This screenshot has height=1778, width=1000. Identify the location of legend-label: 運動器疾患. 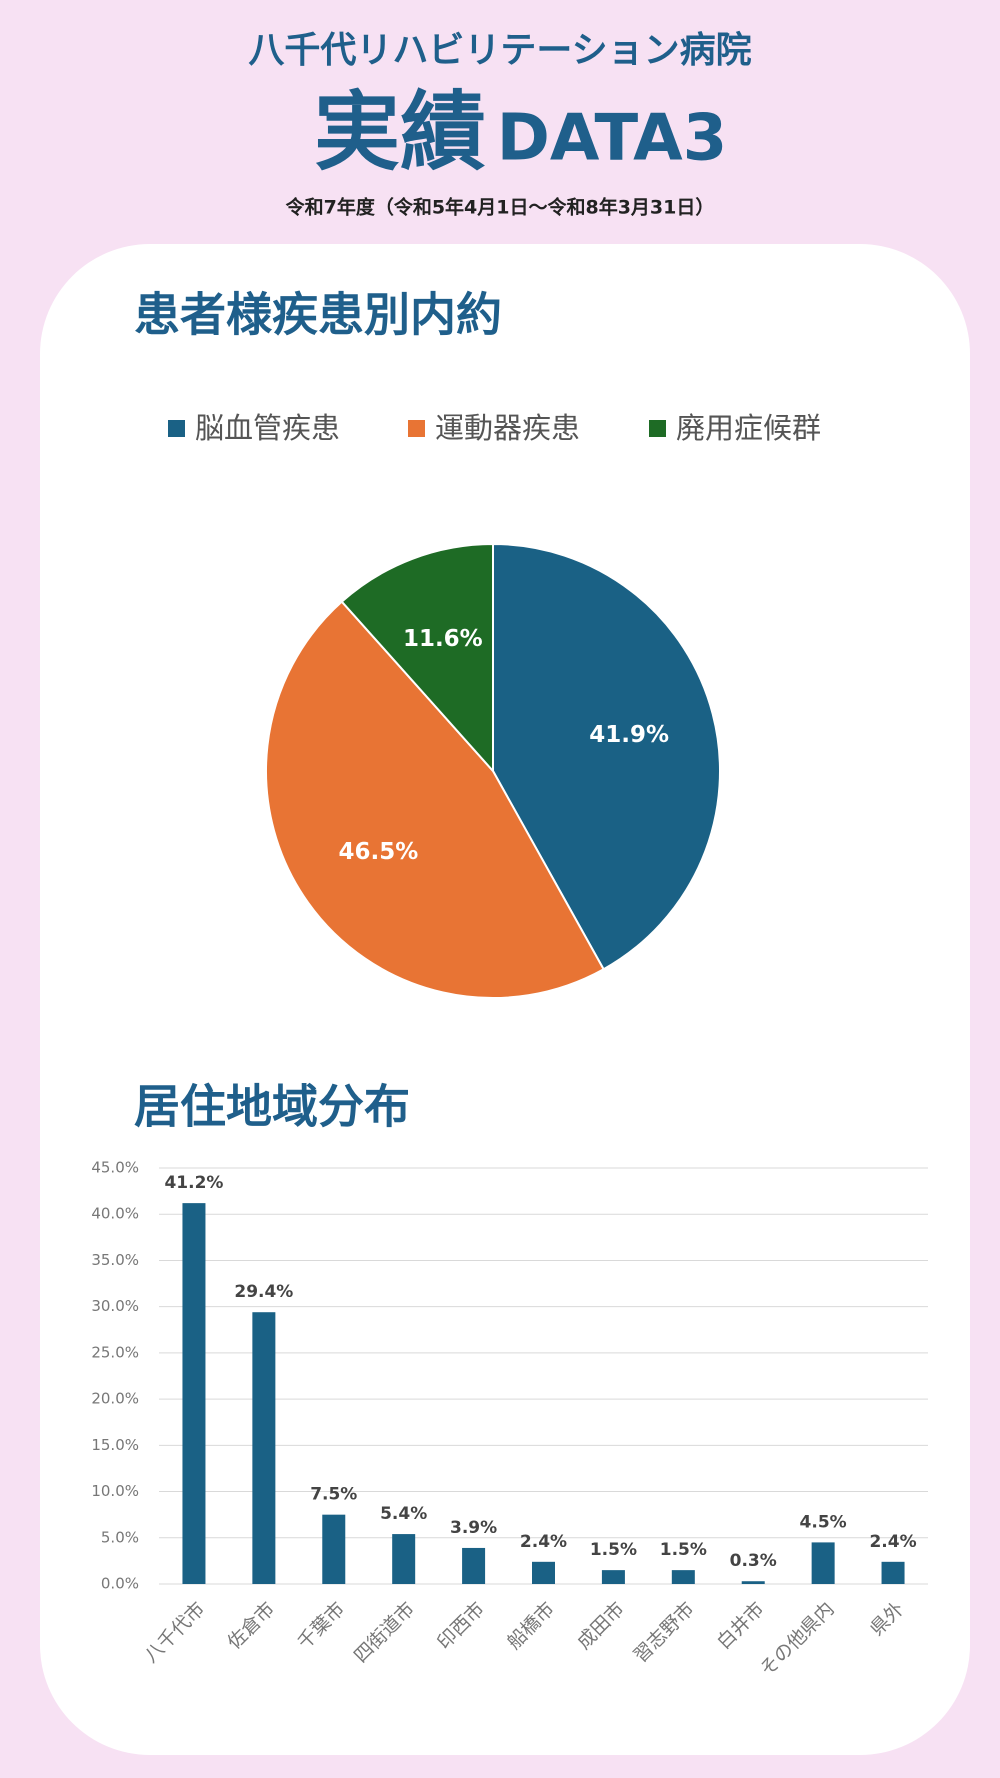
(507, 428).